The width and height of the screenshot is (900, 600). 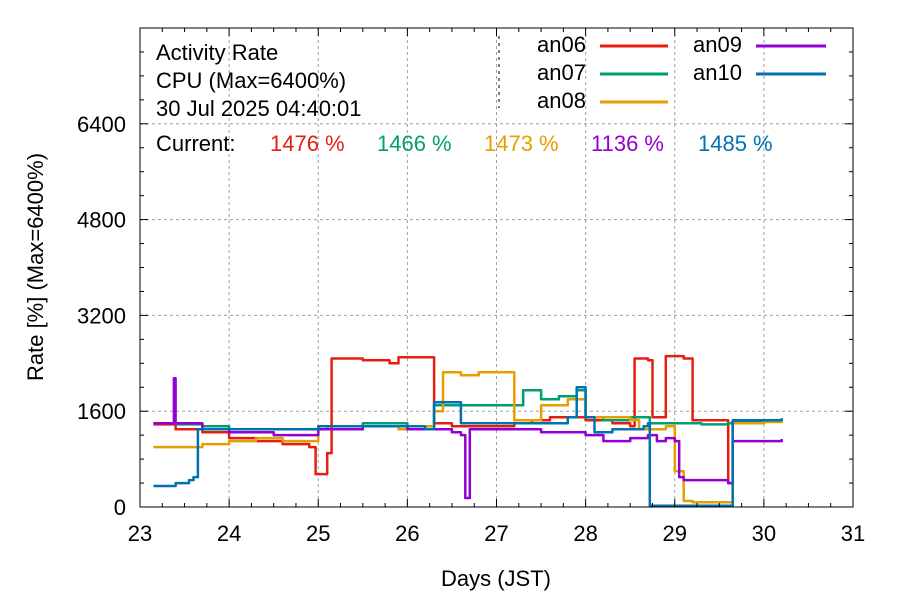 What do you see at coordinates (561, 100) in the screenshot?
I see `legend-label-an08: an08` at bounding box center [561, 100].